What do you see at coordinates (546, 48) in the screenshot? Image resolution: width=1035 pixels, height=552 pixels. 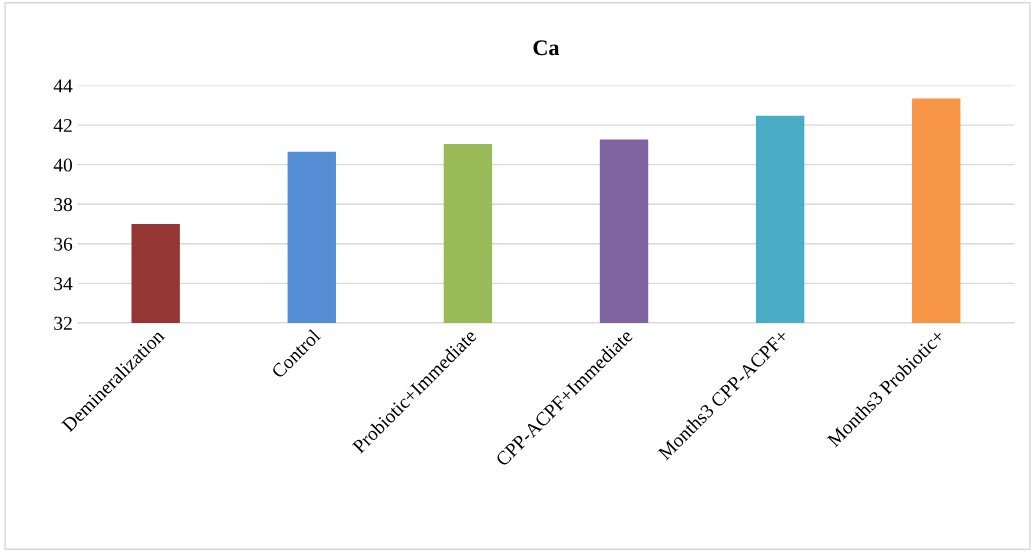 I see `chart-title: Ca` at bounding box center [546, 48].